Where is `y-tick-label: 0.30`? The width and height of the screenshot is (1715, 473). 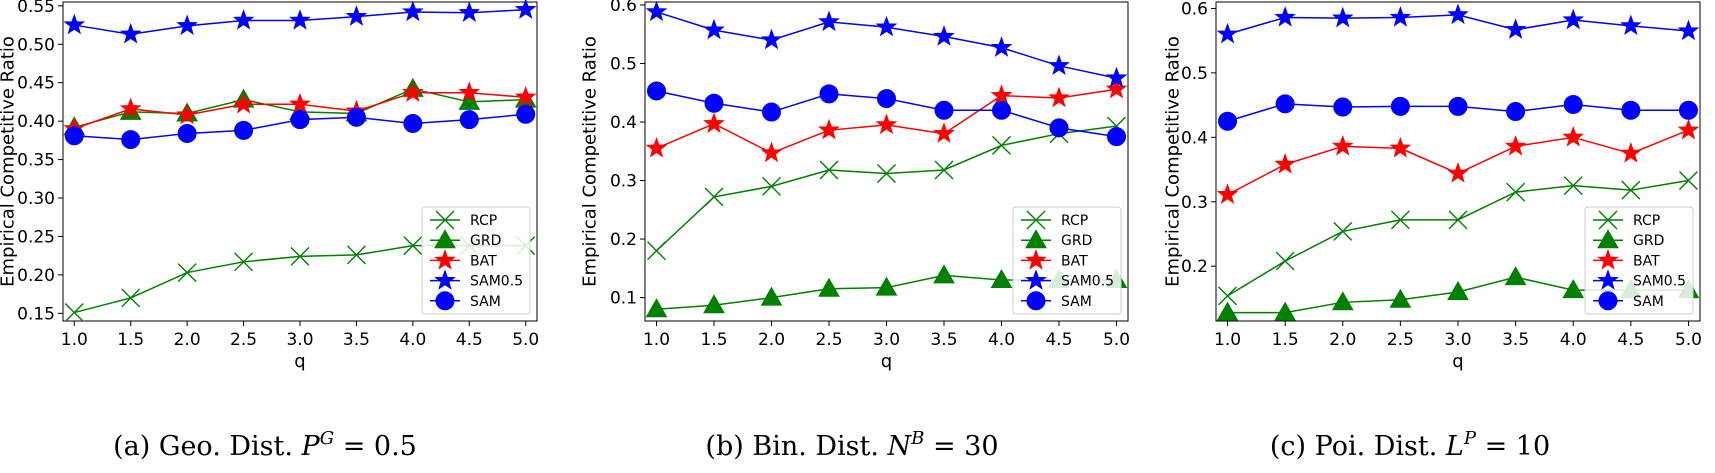
y-tick-label: 0.30 is located at coordinates (36, 199).